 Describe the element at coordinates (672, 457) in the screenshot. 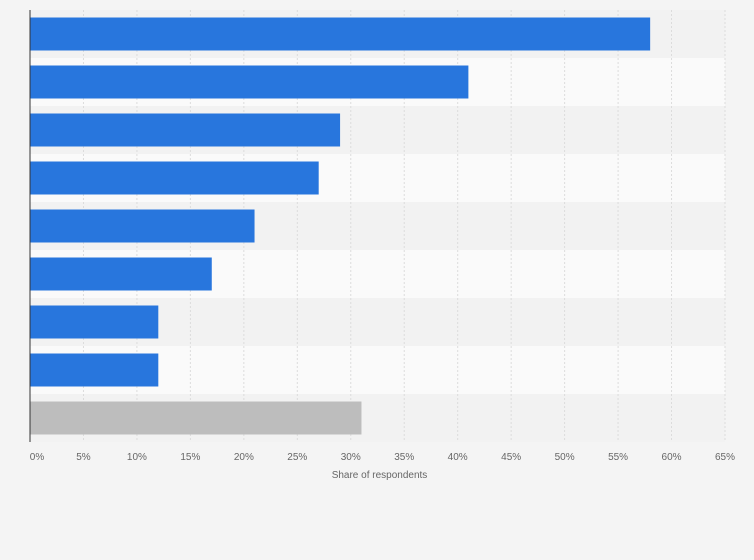

I see `x-tick-label: 60%` at that location.